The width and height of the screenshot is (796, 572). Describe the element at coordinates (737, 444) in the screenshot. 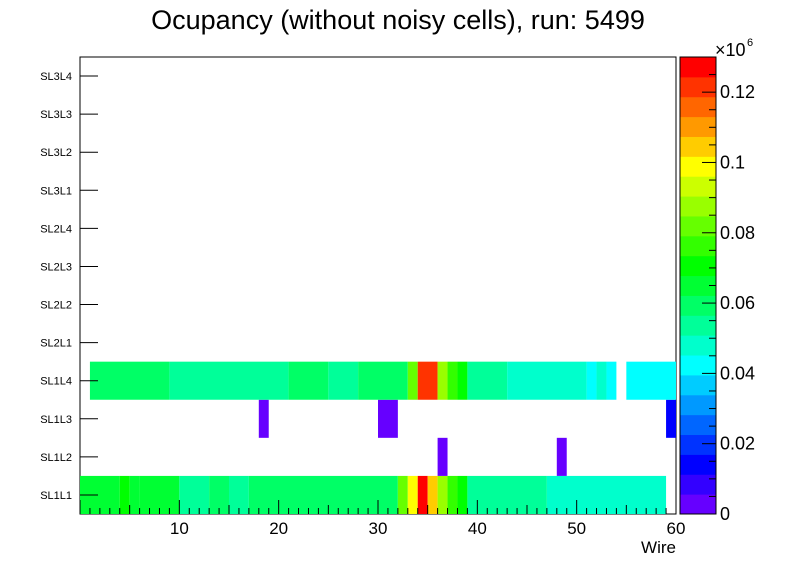

I see `z-tick-label: 0.02` at that location.